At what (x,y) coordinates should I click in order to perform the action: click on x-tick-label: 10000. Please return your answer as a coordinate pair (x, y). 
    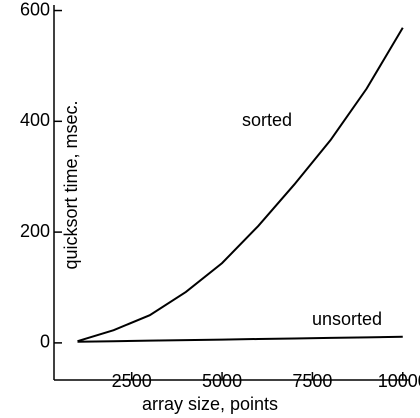
    Looking at the image, I should click on (399, 381).